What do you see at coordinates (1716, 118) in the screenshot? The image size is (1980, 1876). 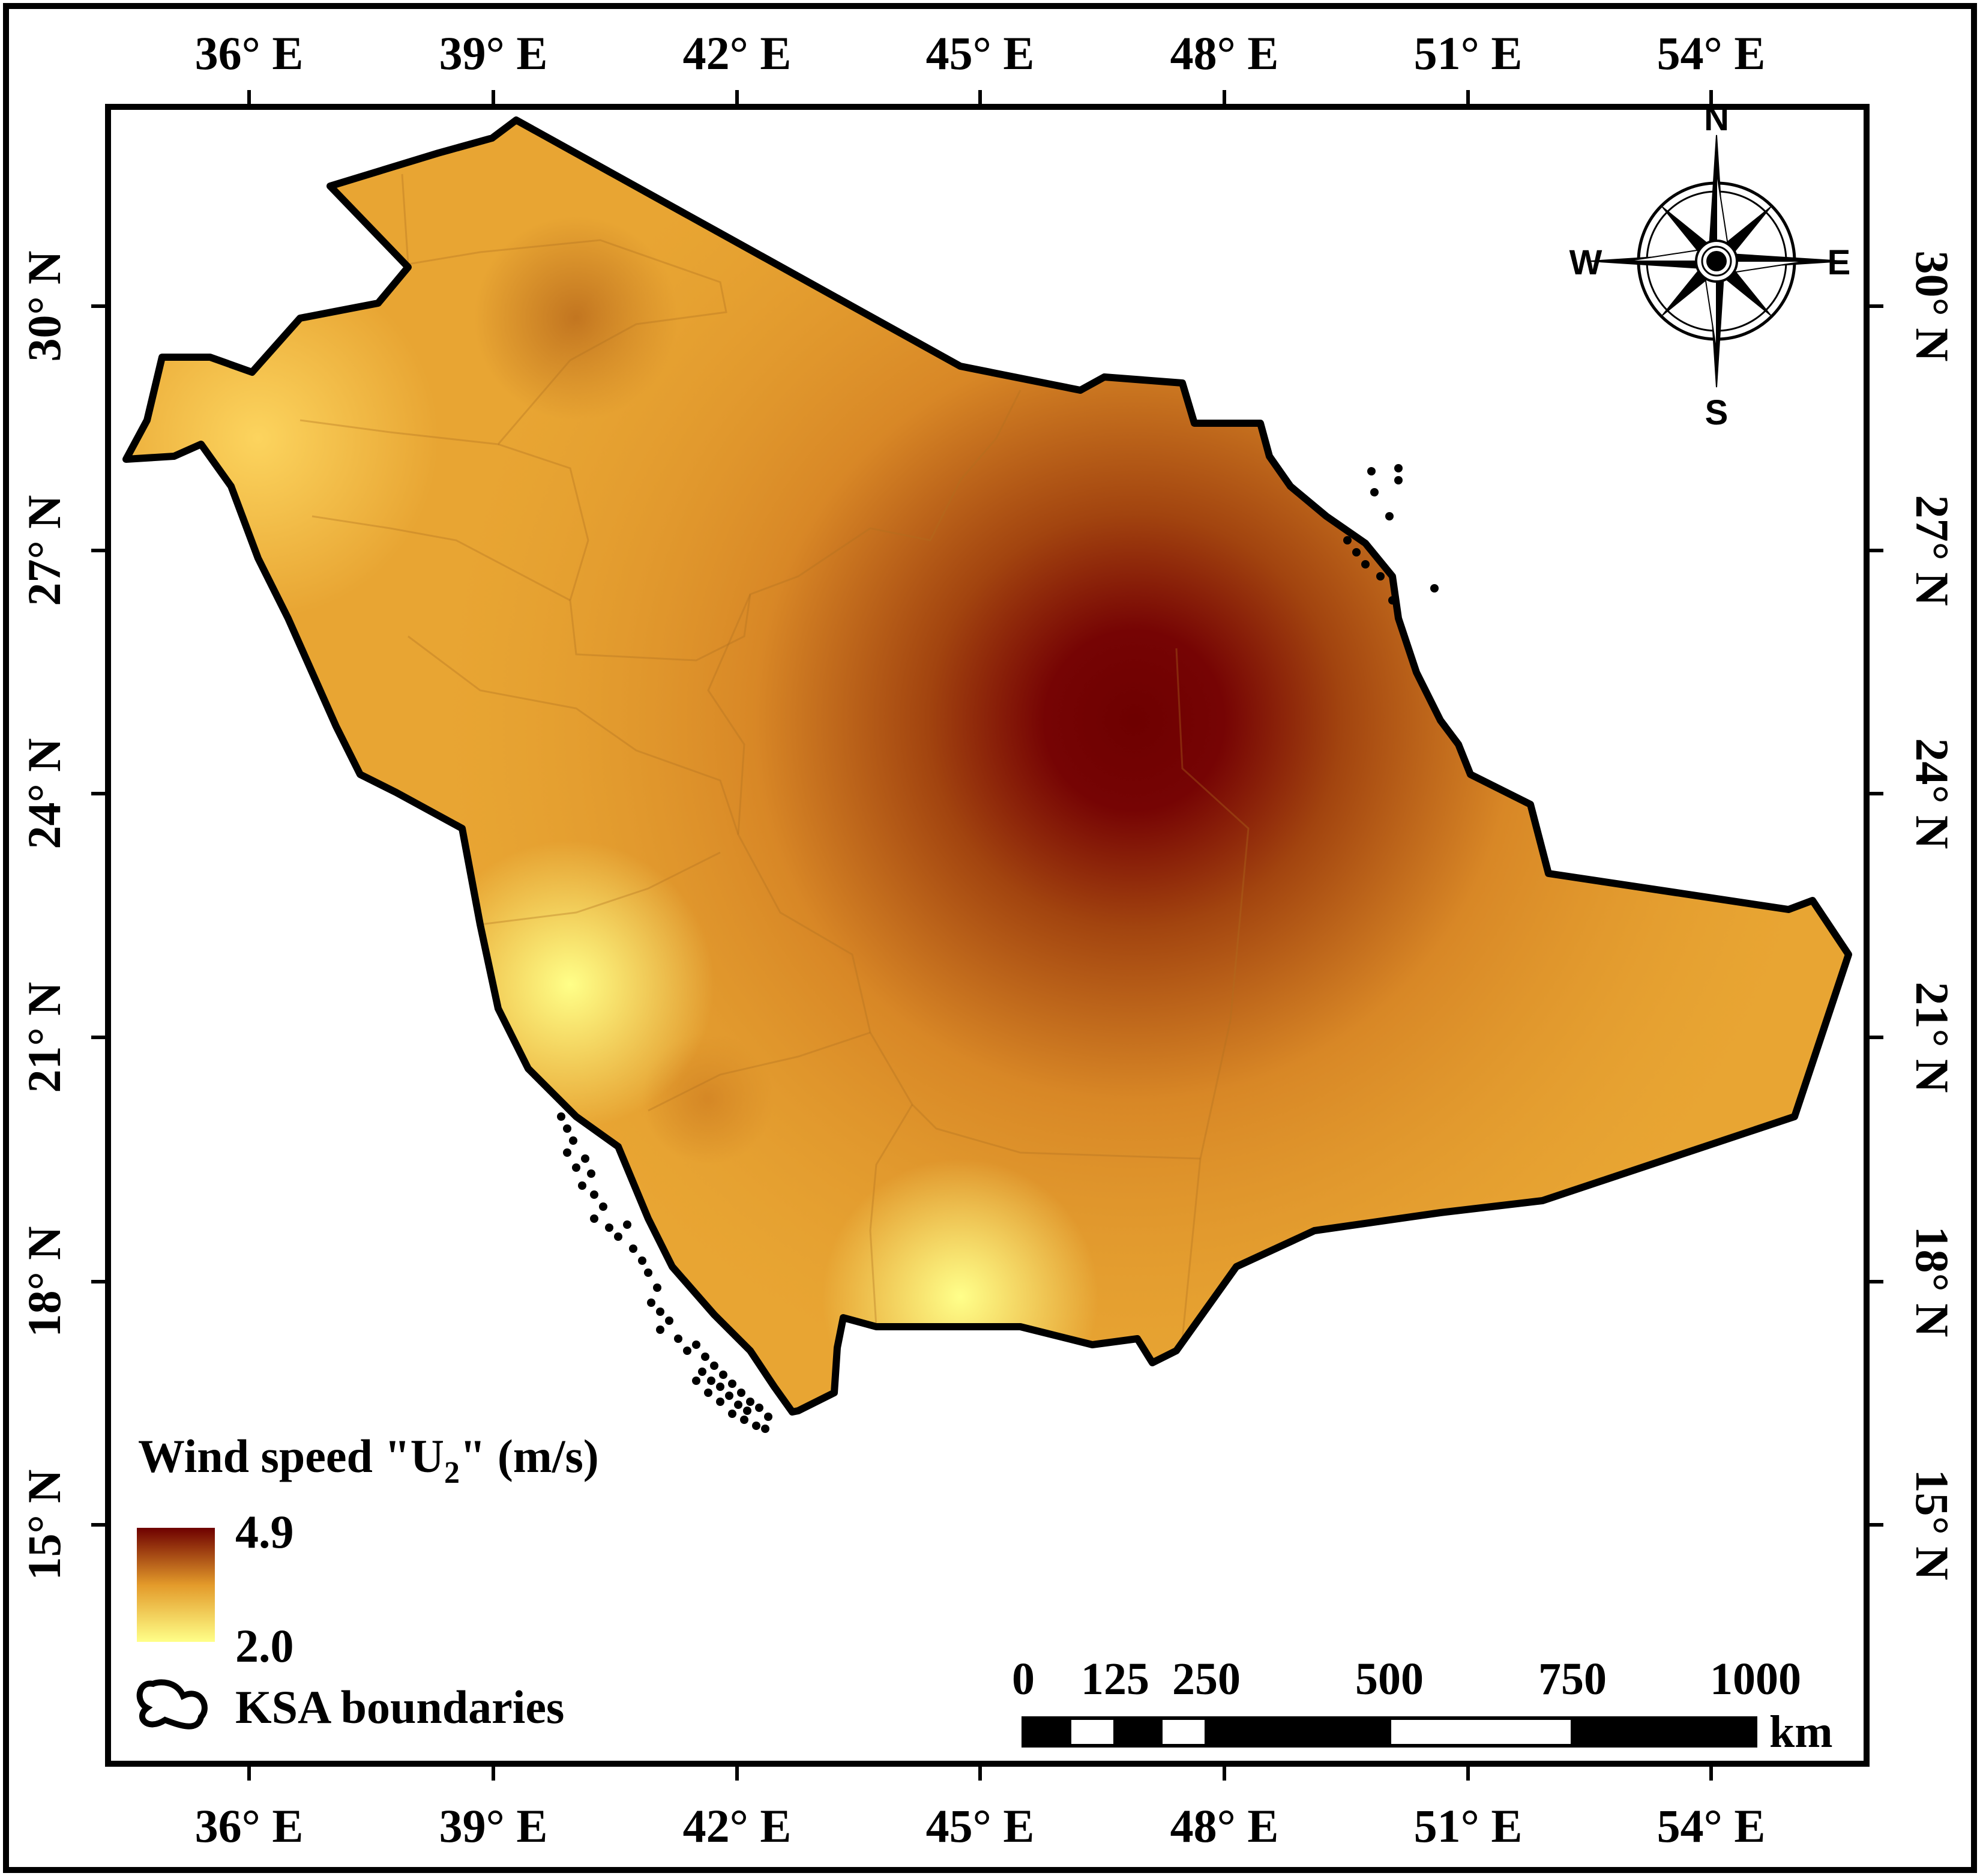 I see `compass-north-label: N` at bounding box center [1716, 118].